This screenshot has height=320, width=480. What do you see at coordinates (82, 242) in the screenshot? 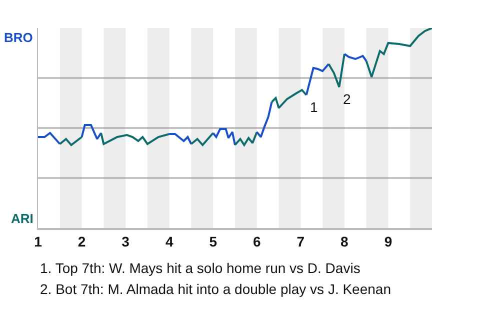
I see `x-tick-label: 2` at bounding box center [82, 242].